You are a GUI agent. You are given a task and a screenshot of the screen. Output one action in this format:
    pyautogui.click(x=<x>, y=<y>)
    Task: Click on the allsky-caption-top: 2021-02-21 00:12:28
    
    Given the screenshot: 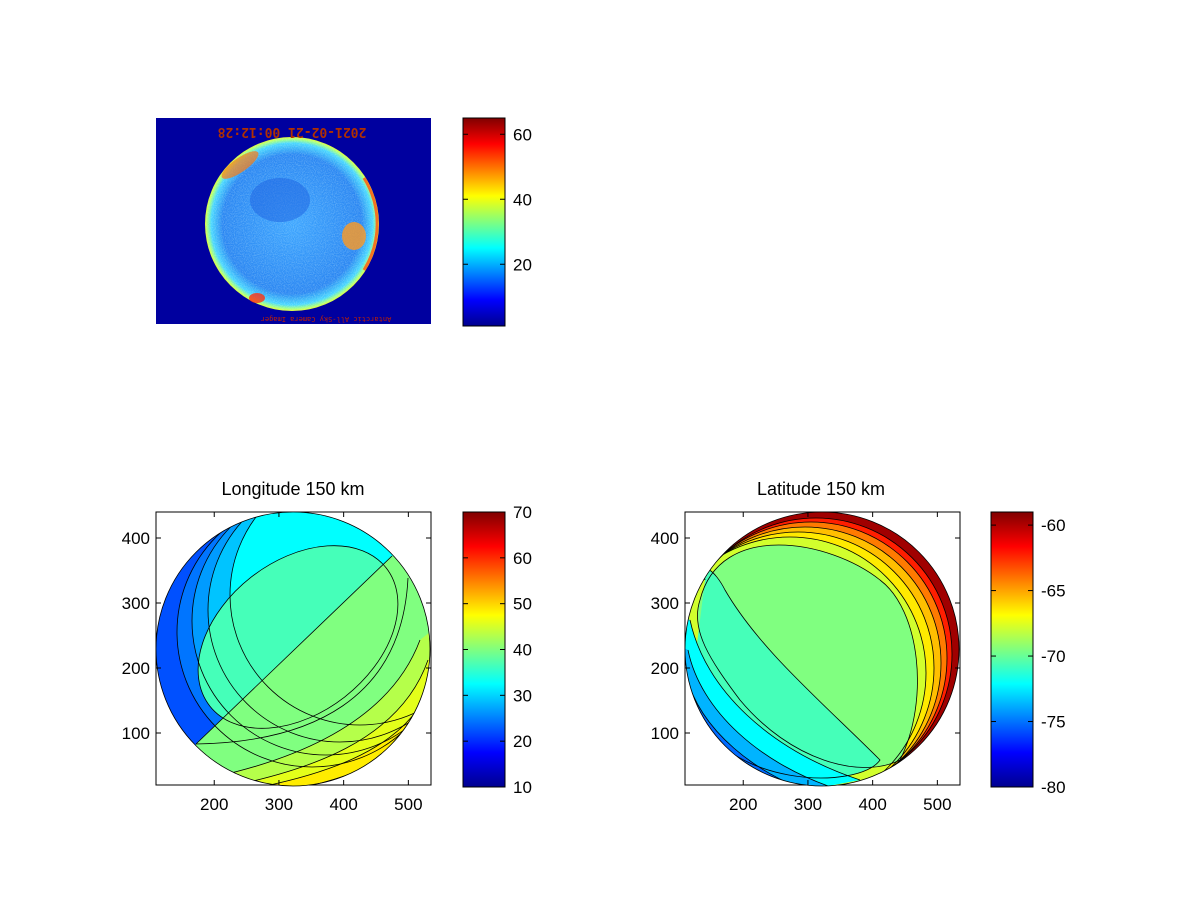 What is the action you would take?
    pyautogui.click(x=291, y=131)
    